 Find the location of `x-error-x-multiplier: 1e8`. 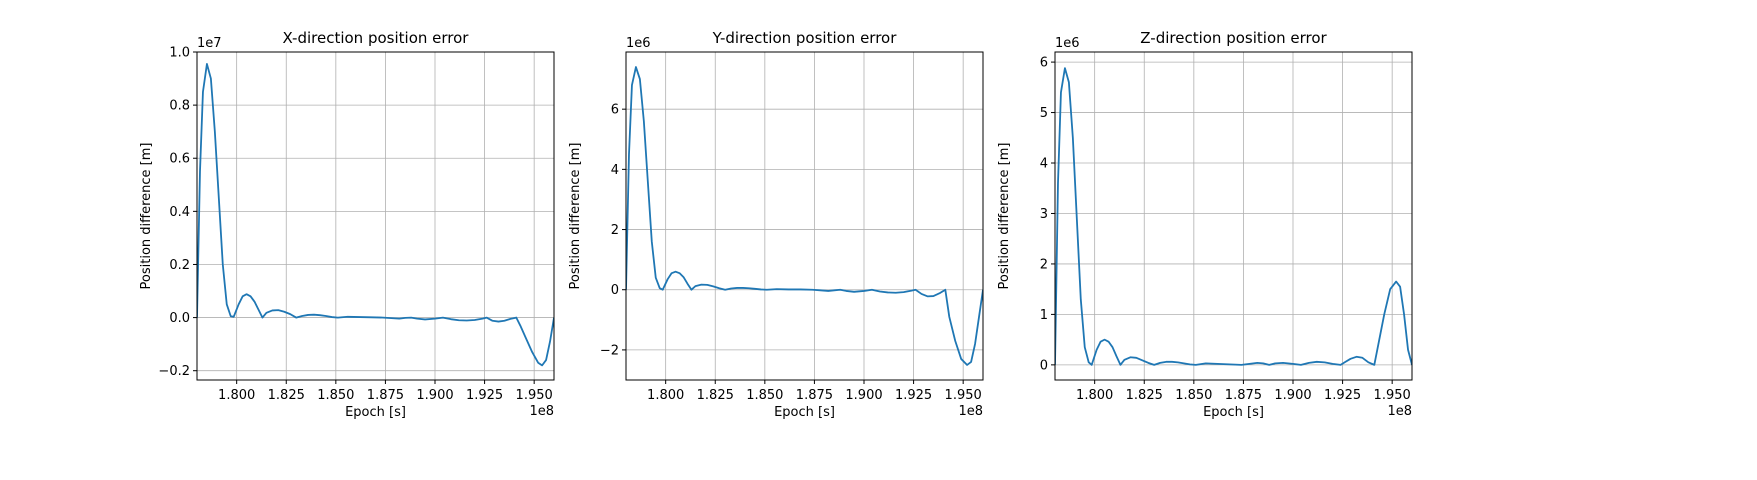

x-error-x-multiplier: 1e8 is located at coordinates (541, 411).